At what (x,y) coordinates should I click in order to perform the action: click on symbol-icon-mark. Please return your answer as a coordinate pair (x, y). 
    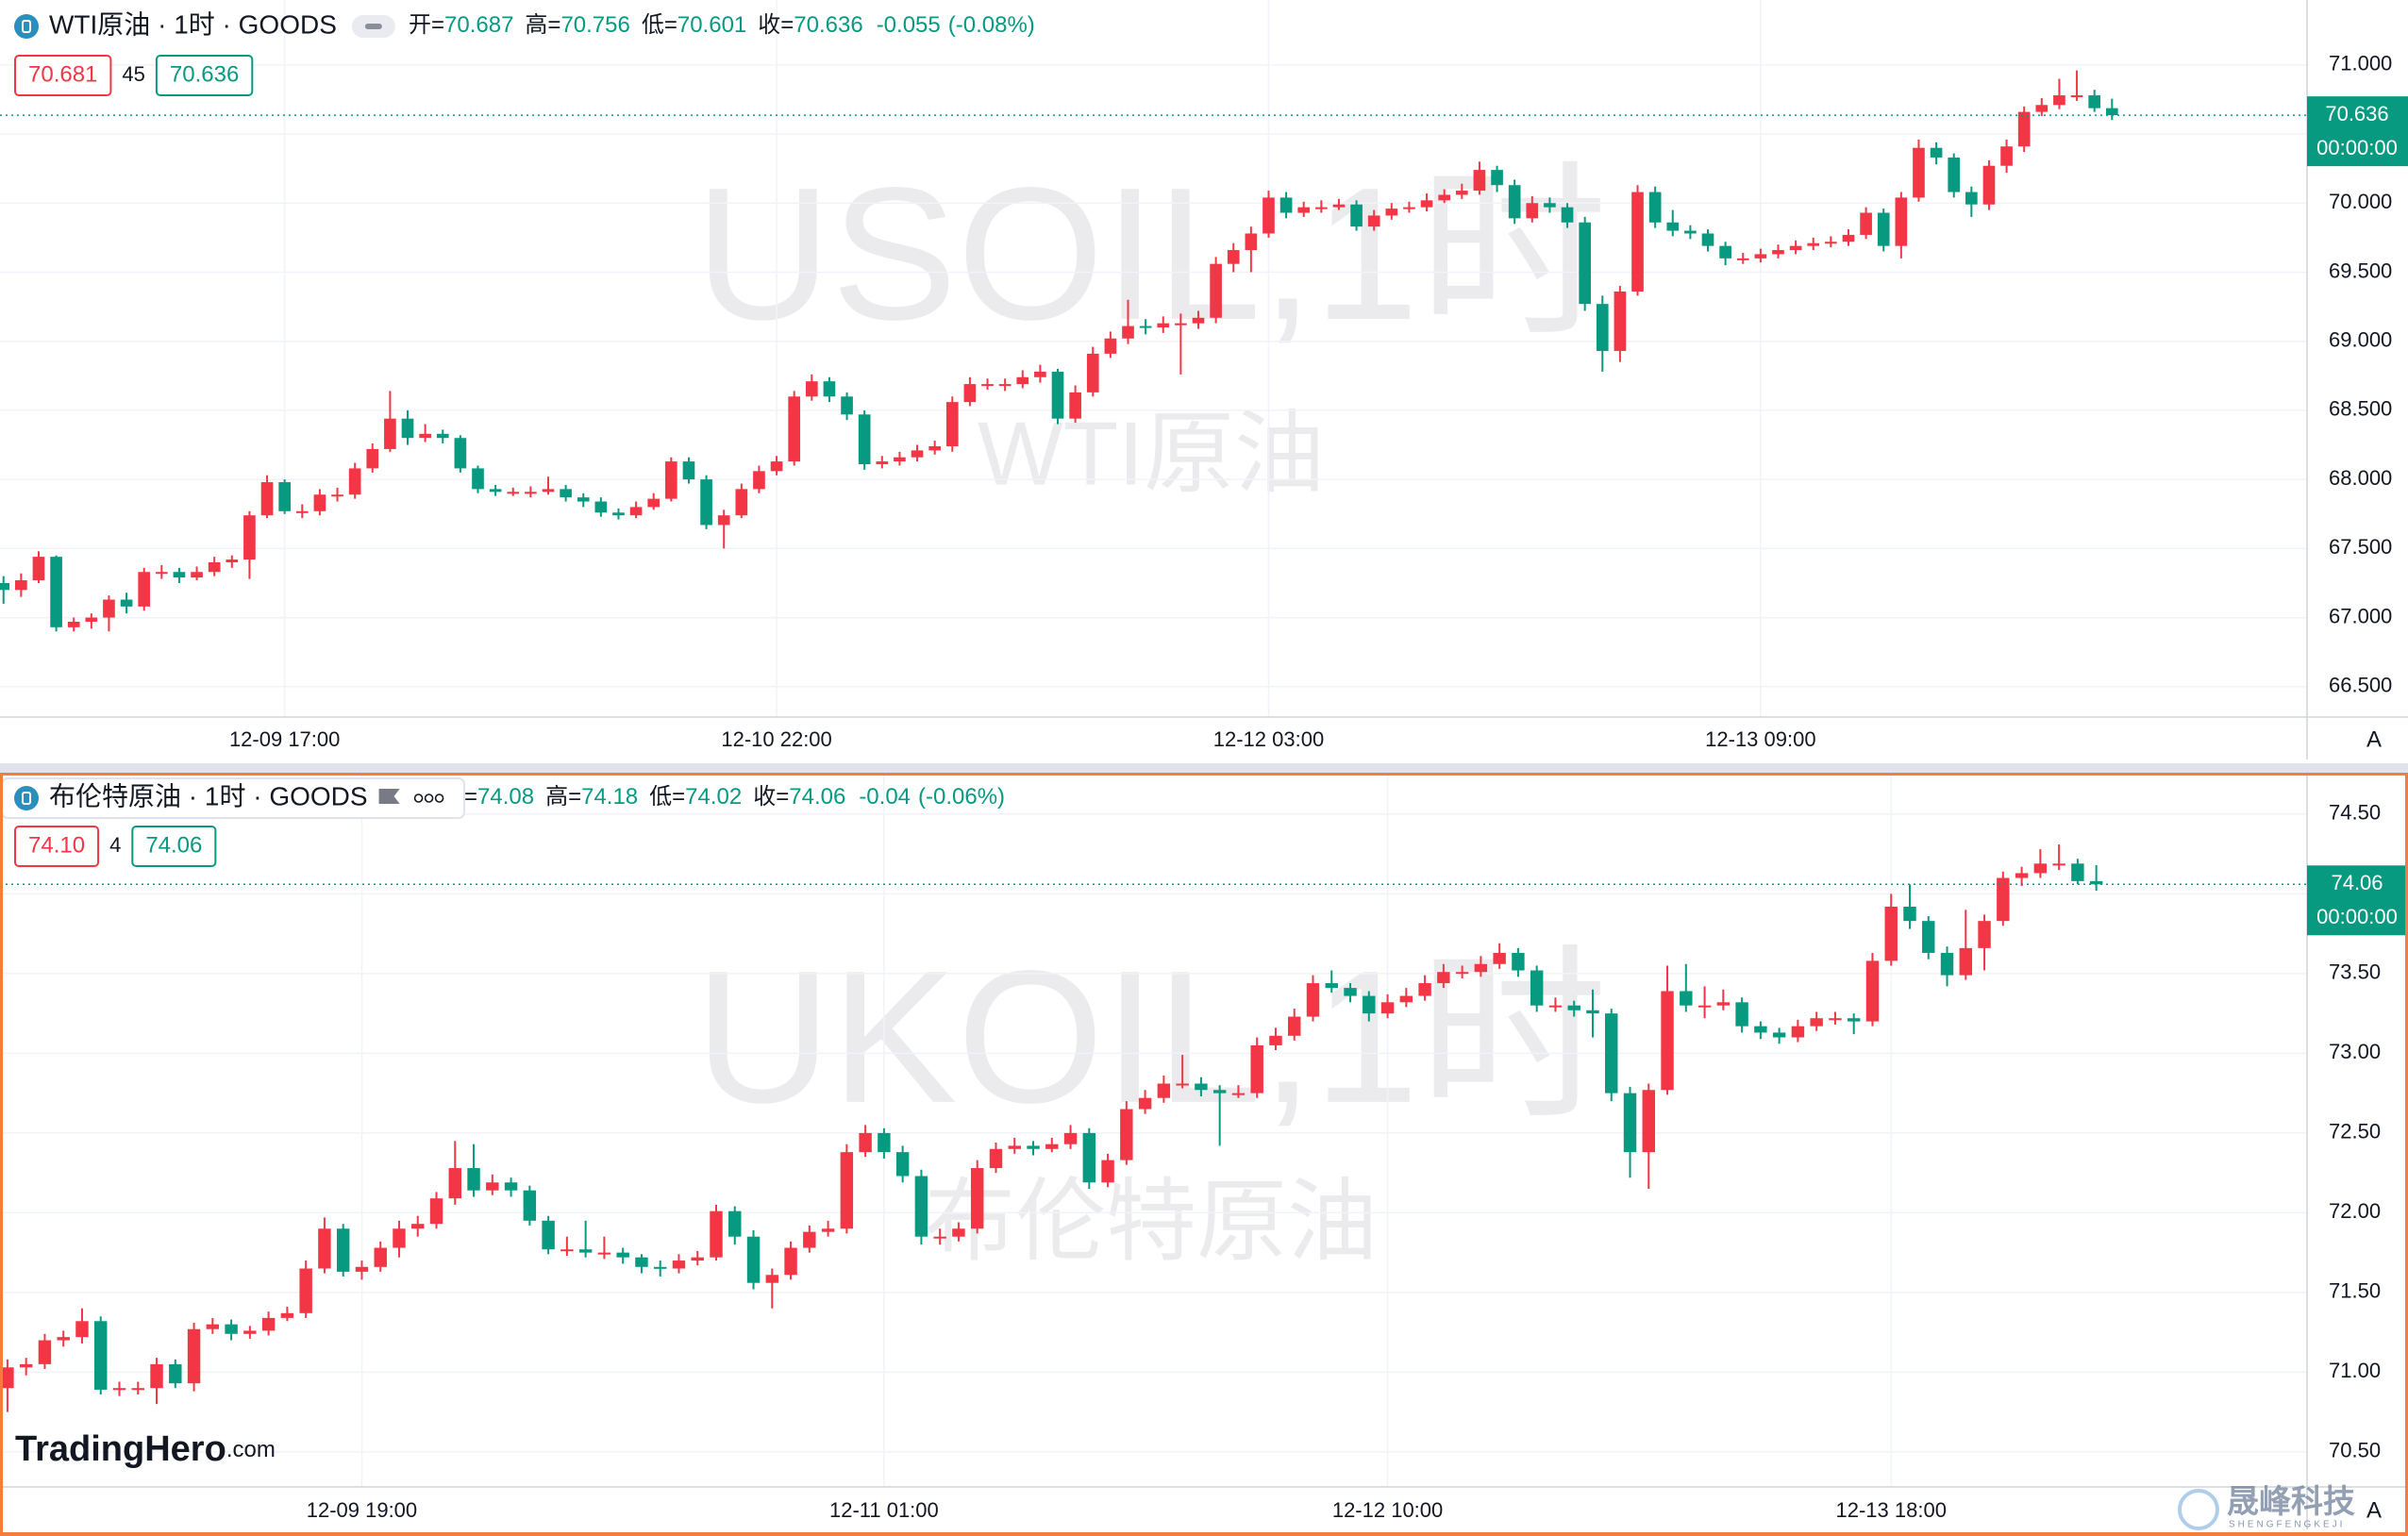
    Looking at the image, I should click on (26, 798).